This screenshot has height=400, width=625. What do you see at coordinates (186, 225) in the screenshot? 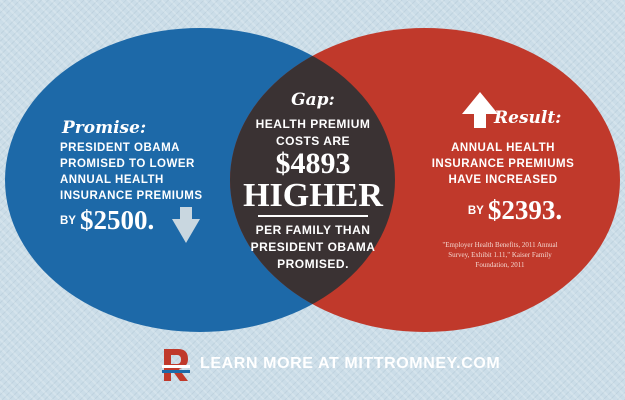
I see `down-arrow-icon` at bounding box center [186, 225].